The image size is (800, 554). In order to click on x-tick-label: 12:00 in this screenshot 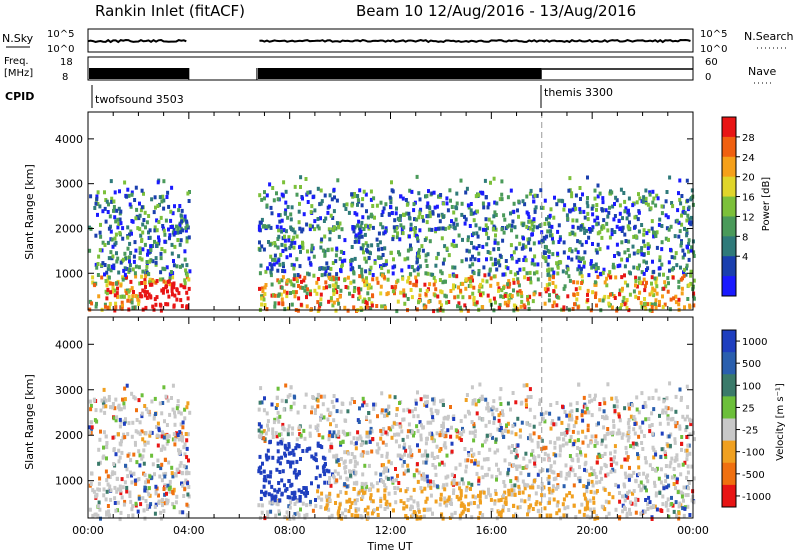, I will do `click(391, 530)`.